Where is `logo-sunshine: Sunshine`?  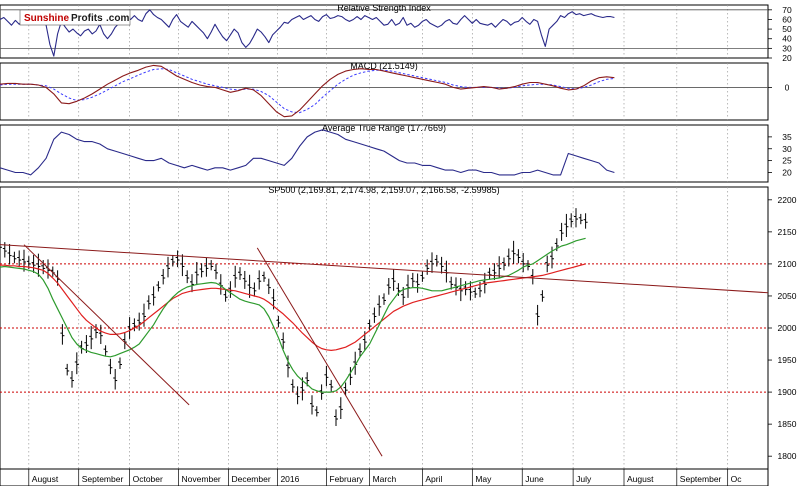
logo-sunshine: Sunshine is located at coordinates (46, 18).